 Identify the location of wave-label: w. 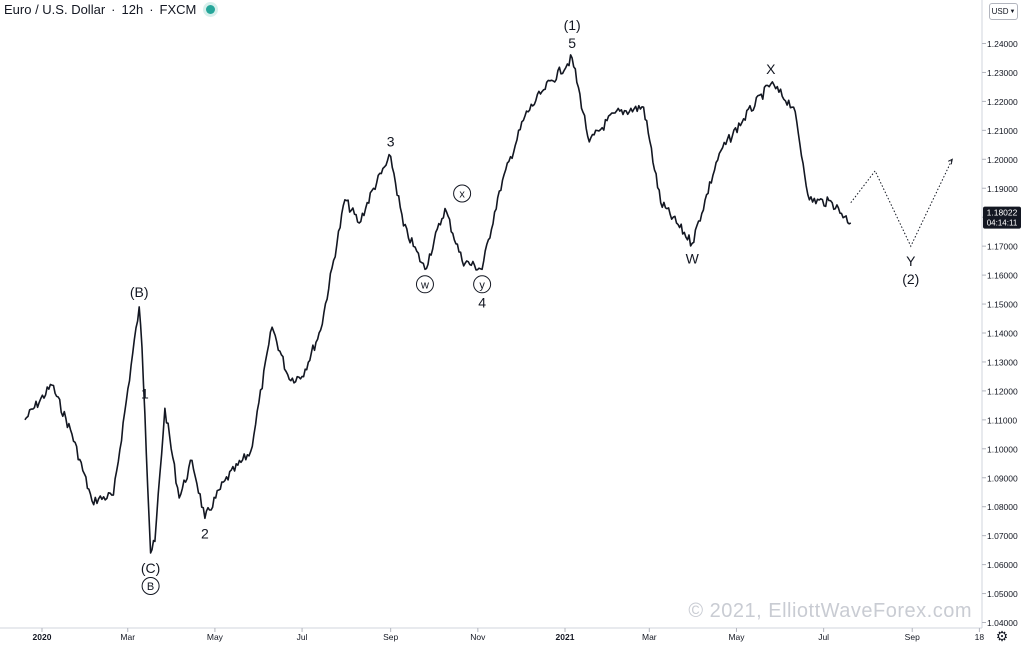
(424, 285).